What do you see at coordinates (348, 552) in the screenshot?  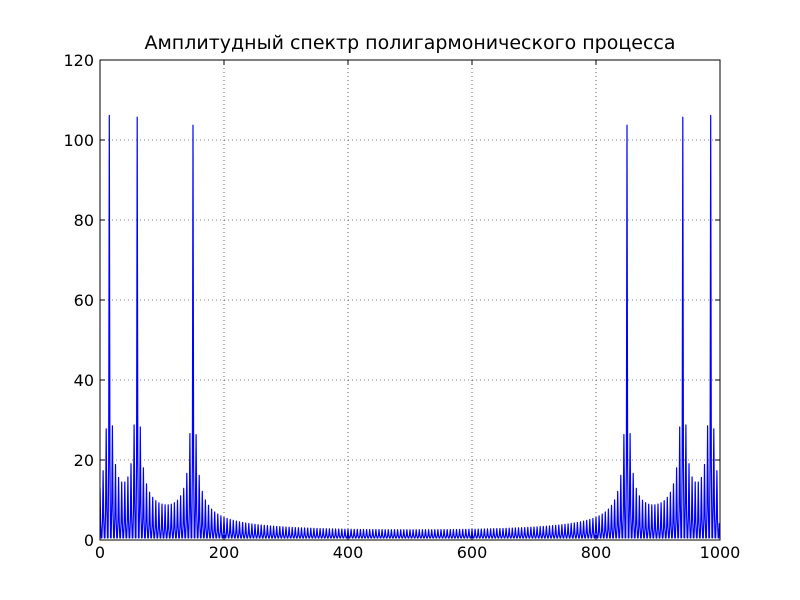 I see `x-tick-label: 400` at bounding box center [348, 552].